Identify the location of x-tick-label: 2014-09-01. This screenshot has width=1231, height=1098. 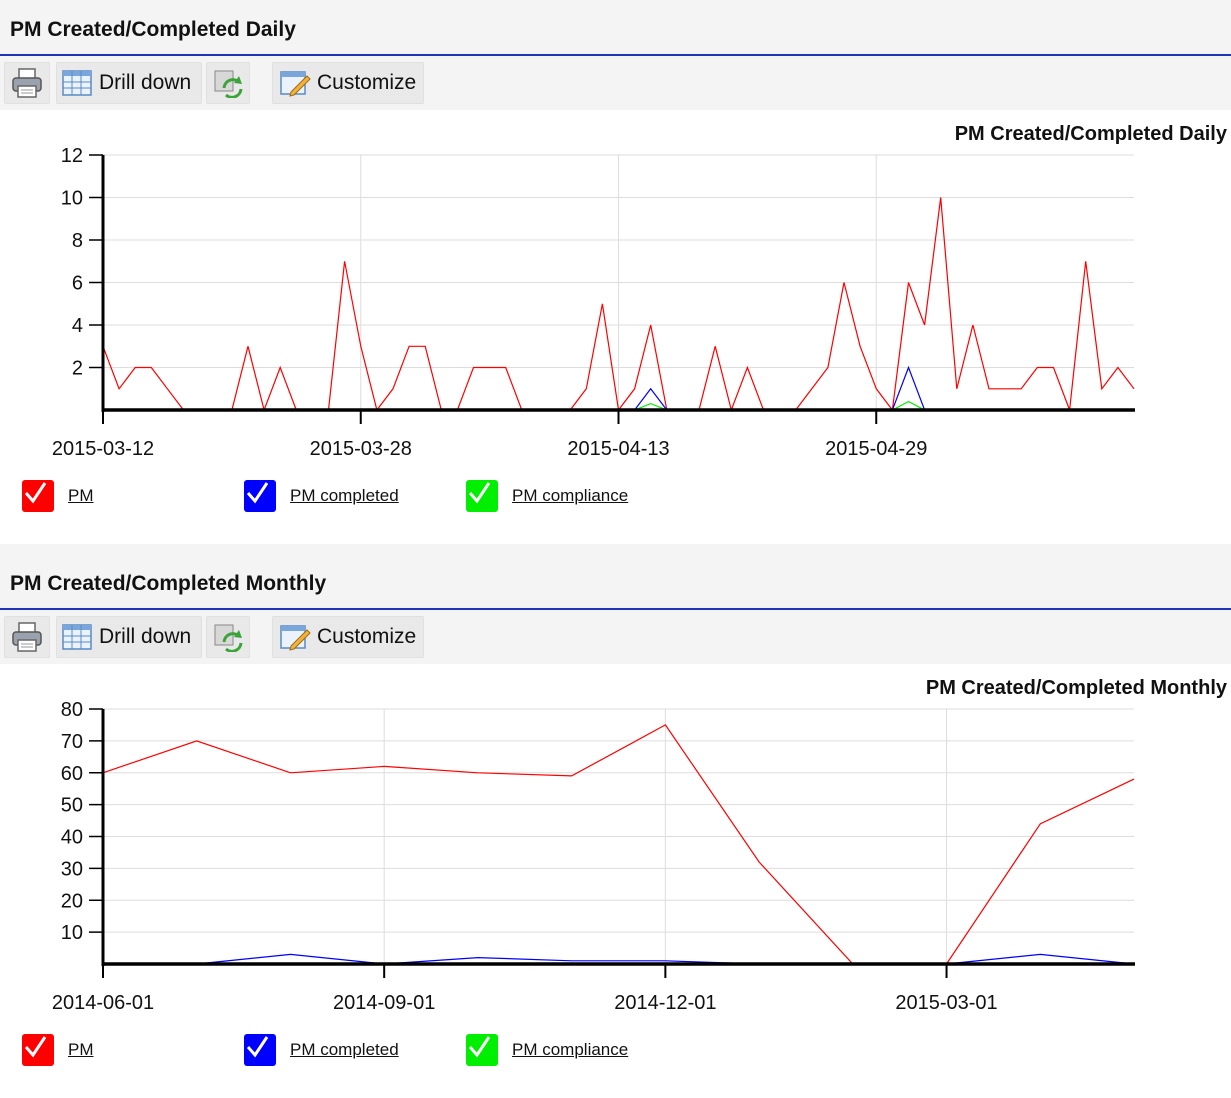
(384, 1003).